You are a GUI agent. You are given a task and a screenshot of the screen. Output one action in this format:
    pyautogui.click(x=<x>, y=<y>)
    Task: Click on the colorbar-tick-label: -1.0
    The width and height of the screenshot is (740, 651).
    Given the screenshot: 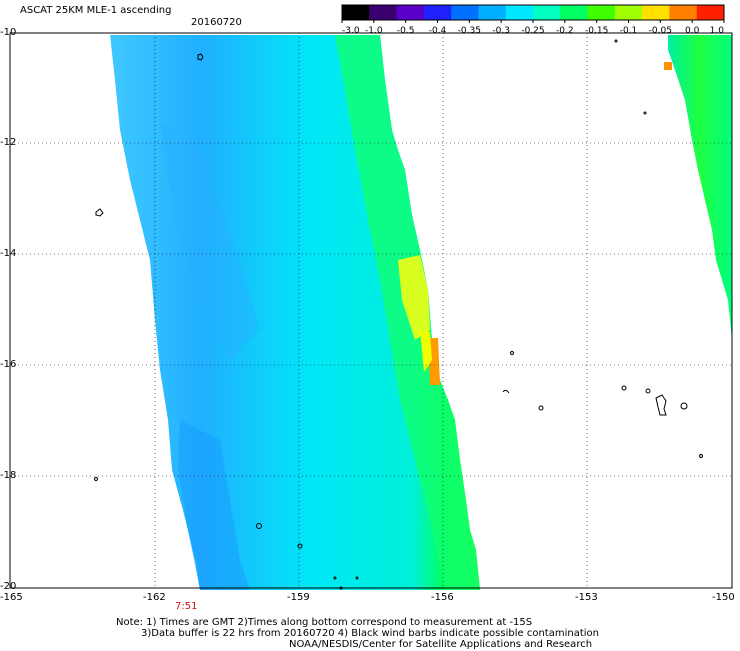 What is the action you would take?
    pyautogui.click(x=374, y=31)
    